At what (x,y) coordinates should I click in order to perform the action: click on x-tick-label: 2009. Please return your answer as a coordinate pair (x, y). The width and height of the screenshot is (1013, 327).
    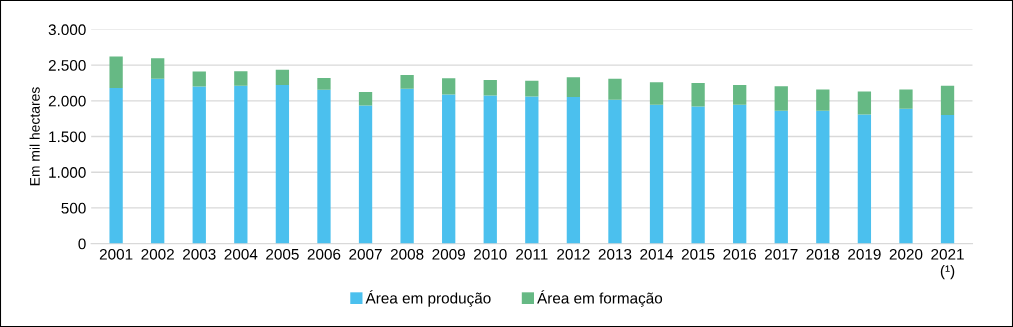
    Looking at the image, I should click on (448, 254).